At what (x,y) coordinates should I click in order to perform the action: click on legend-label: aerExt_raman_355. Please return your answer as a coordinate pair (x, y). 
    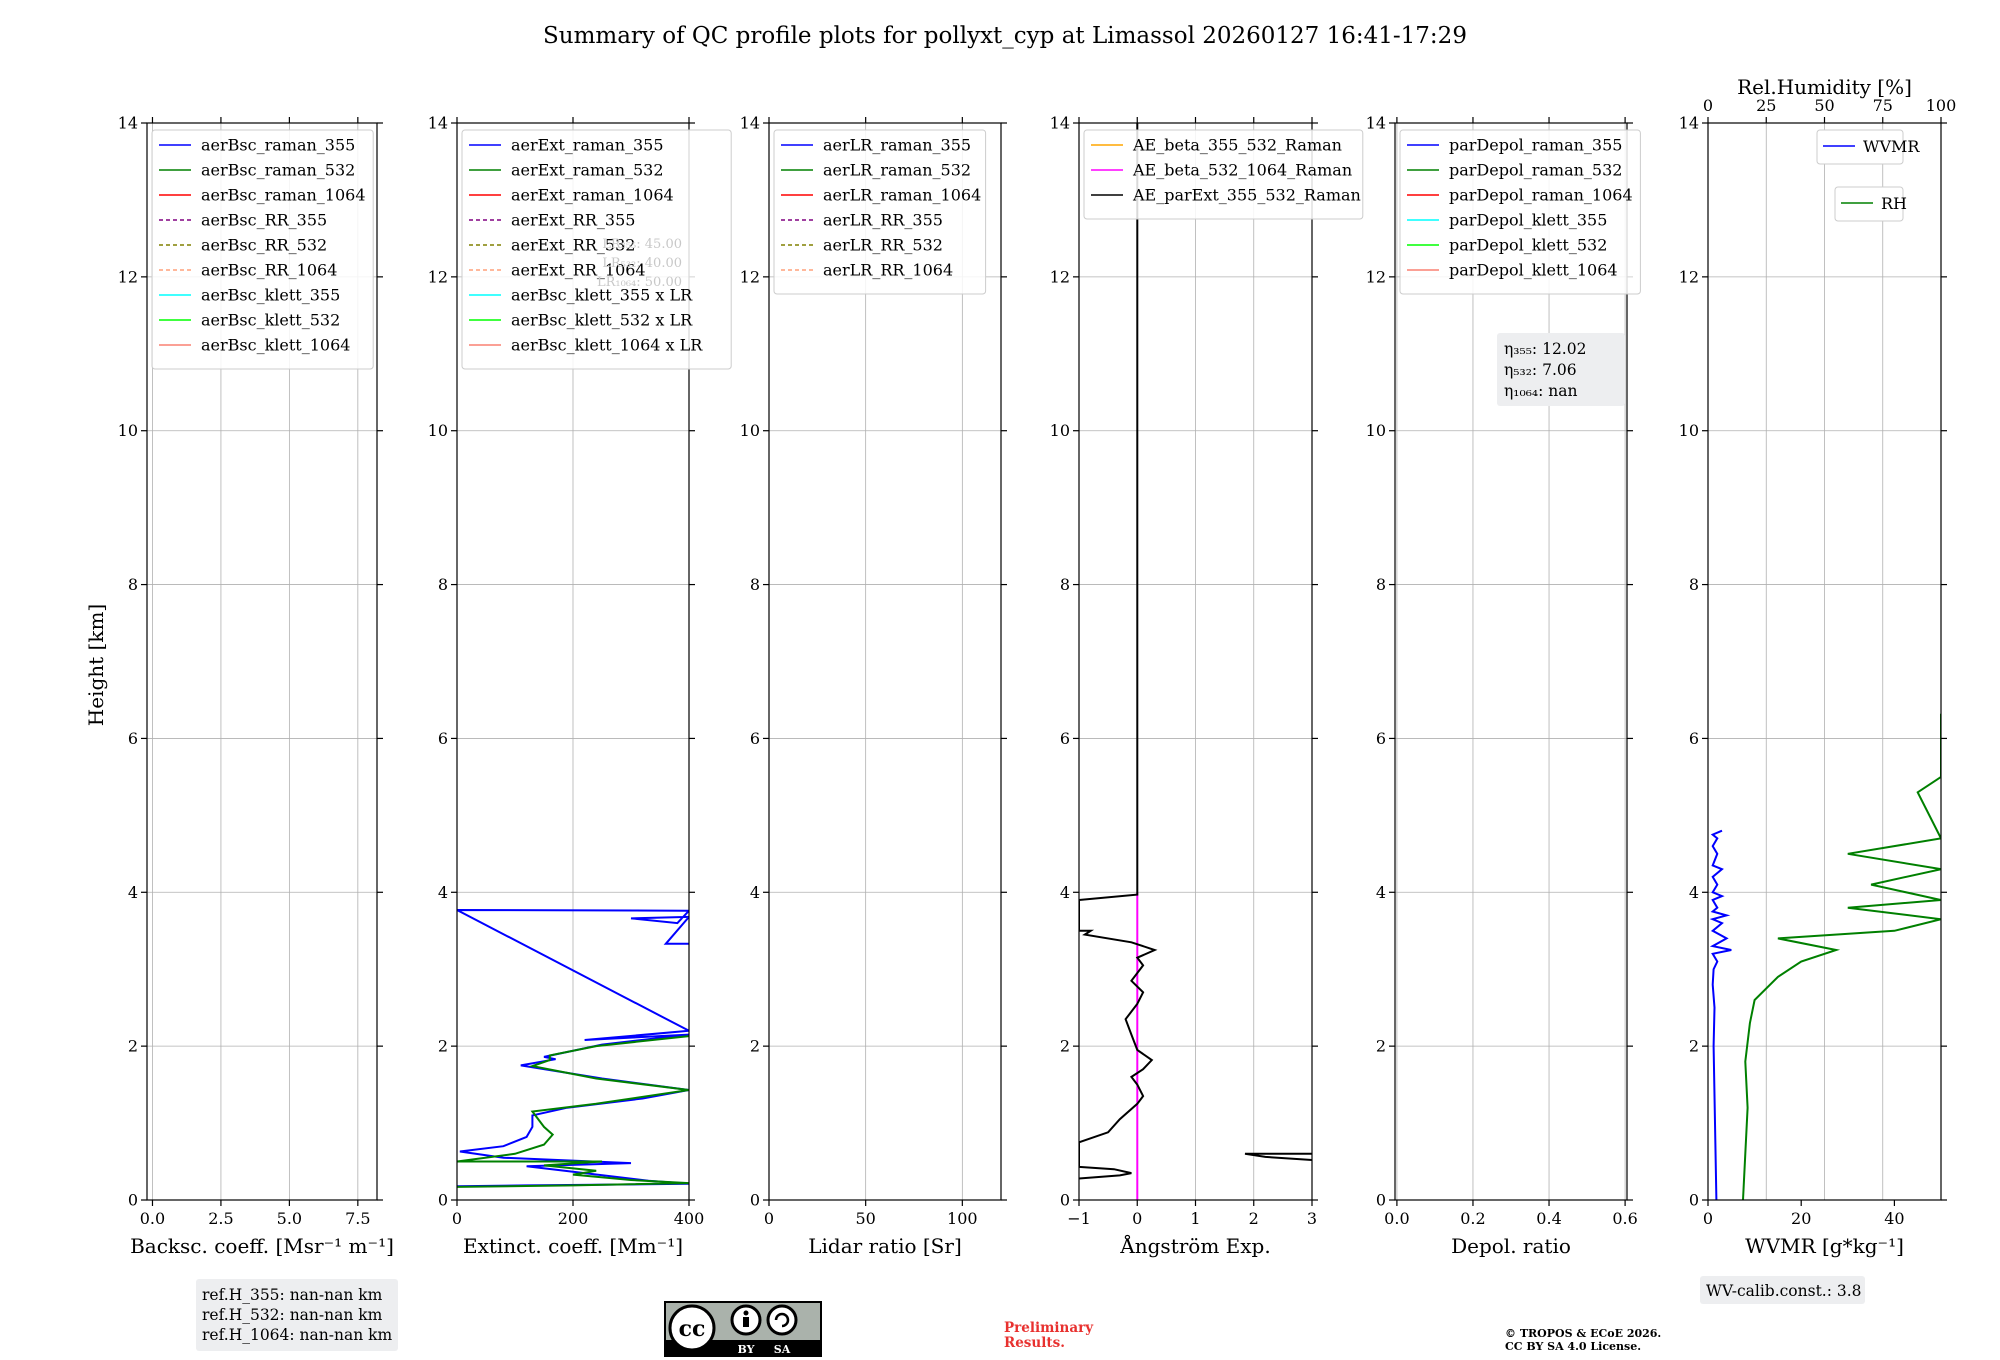
    Looking at the image, I should click on (587, 145).